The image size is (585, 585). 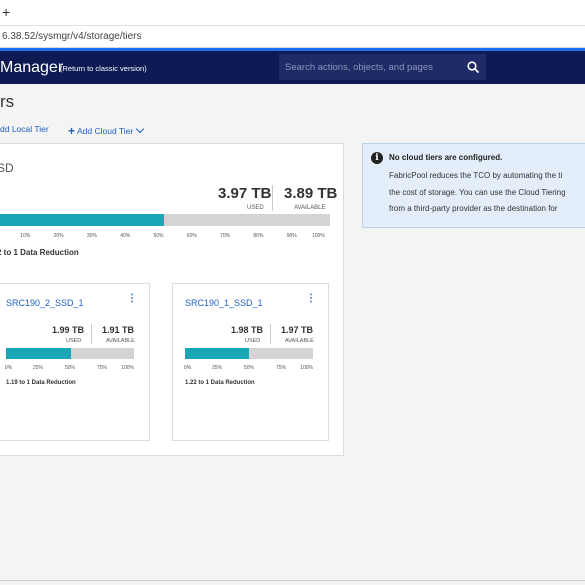 I want to click on search-input, so click(x=369, y=67).